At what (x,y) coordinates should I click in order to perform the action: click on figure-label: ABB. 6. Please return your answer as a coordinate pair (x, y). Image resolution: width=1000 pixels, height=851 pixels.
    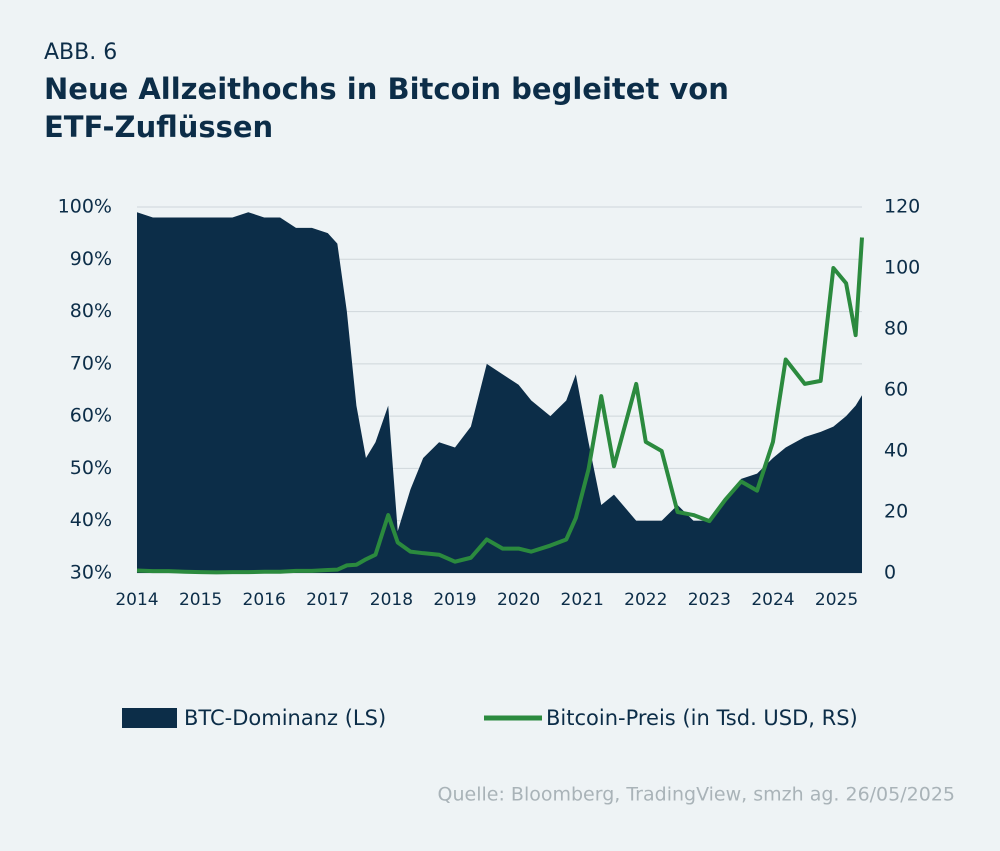
    Looking at the image, I should click on (81, 52).